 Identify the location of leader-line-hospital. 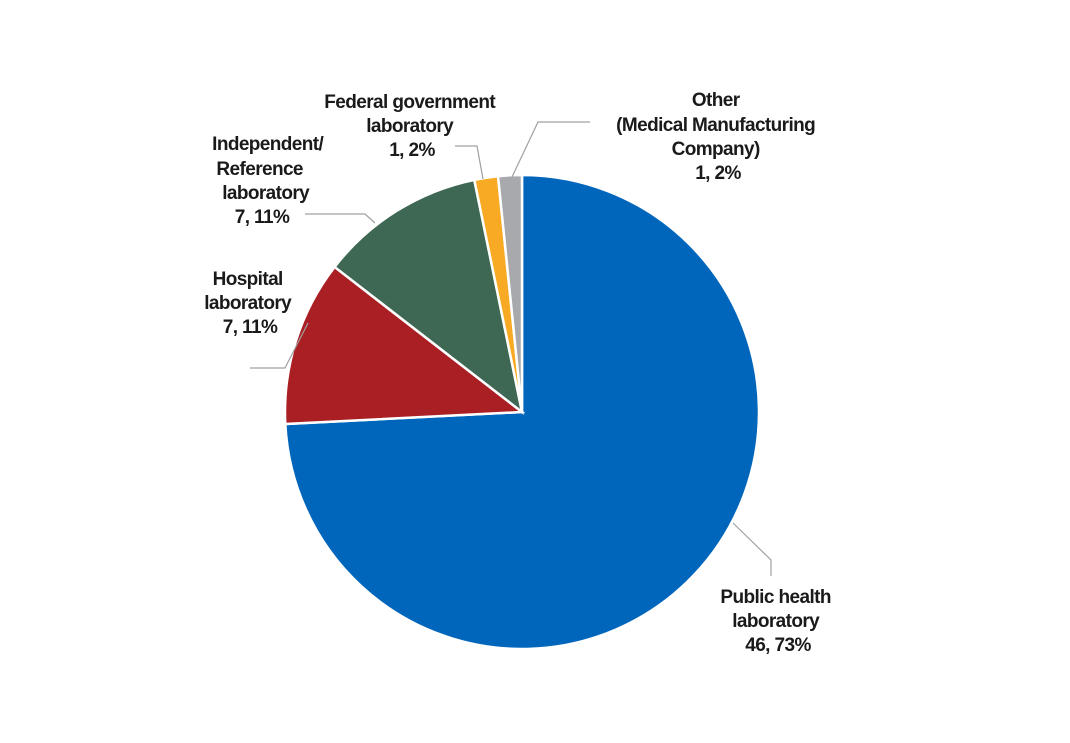
(279, 345).